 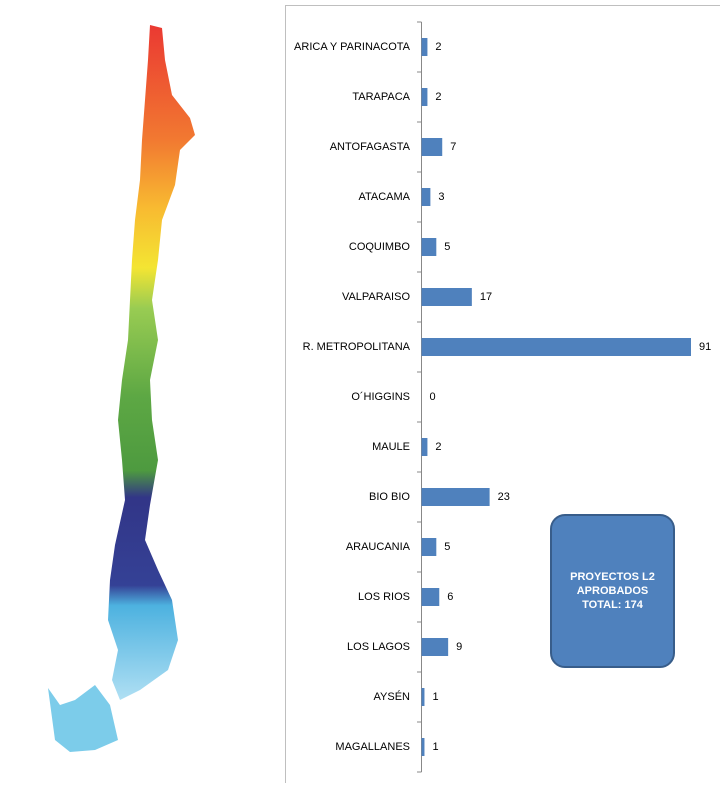 I want to click on category-label: O´HIGGINS, so click(x=380, y=397).